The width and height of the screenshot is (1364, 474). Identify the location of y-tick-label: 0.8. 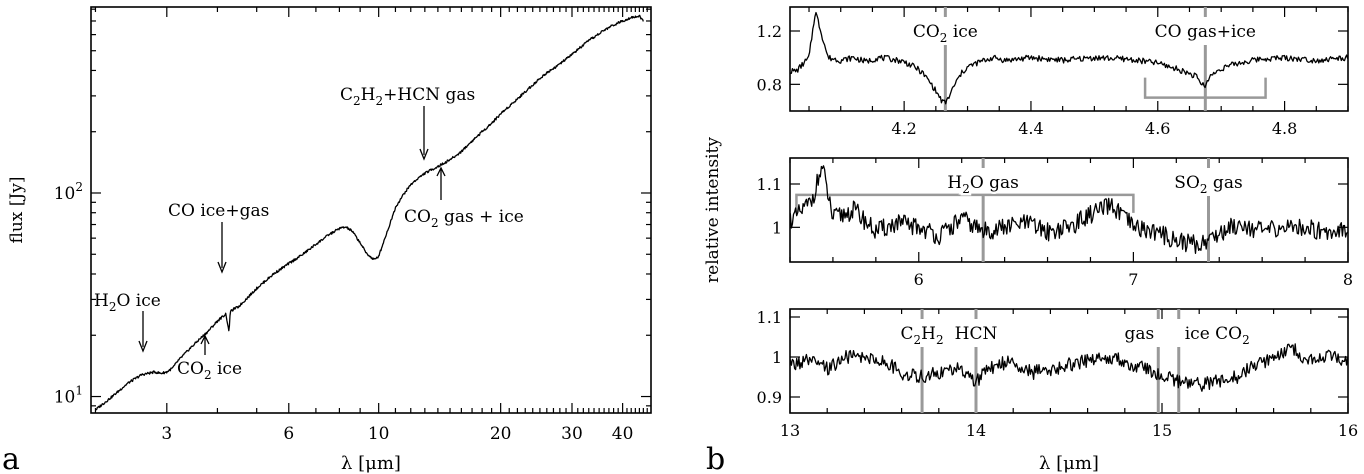
(769, 84).